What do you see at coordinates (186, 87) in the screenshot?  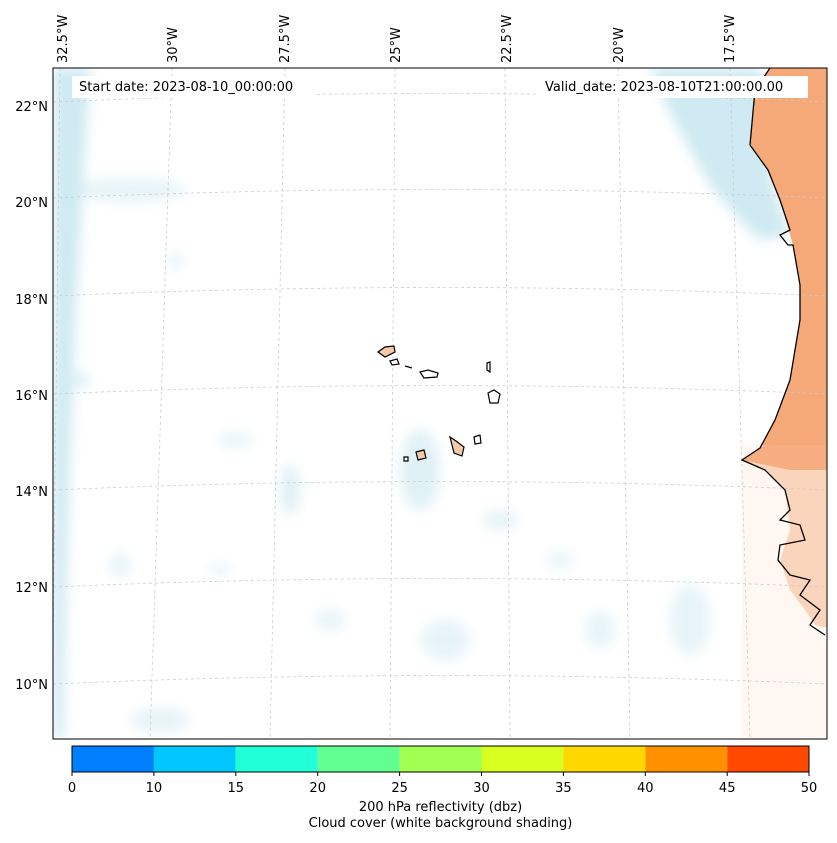 I see `start-date-label: Start date: 2023-08-10_00:00:00` at bounding box center [186, 87].